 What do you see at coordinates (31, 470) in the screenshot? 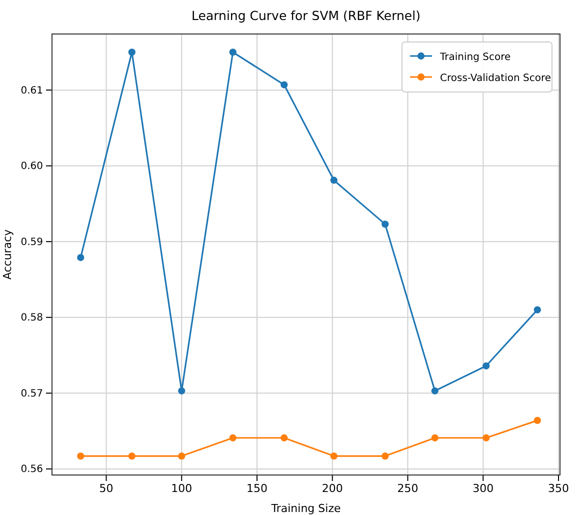
I see `y-tick-label: 0.56` at bounding box center [31, 470].